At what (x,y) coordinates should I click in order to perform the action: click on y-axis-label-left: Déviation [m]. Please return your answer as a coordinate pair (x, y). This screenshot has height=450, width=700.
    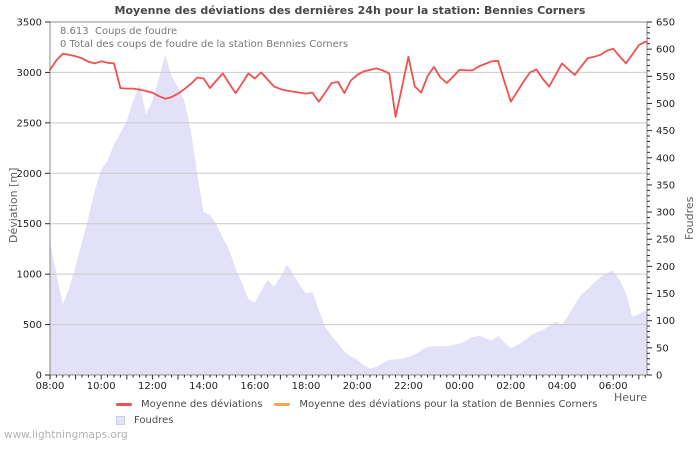
    Looking at the image, I should click on (13, 205).